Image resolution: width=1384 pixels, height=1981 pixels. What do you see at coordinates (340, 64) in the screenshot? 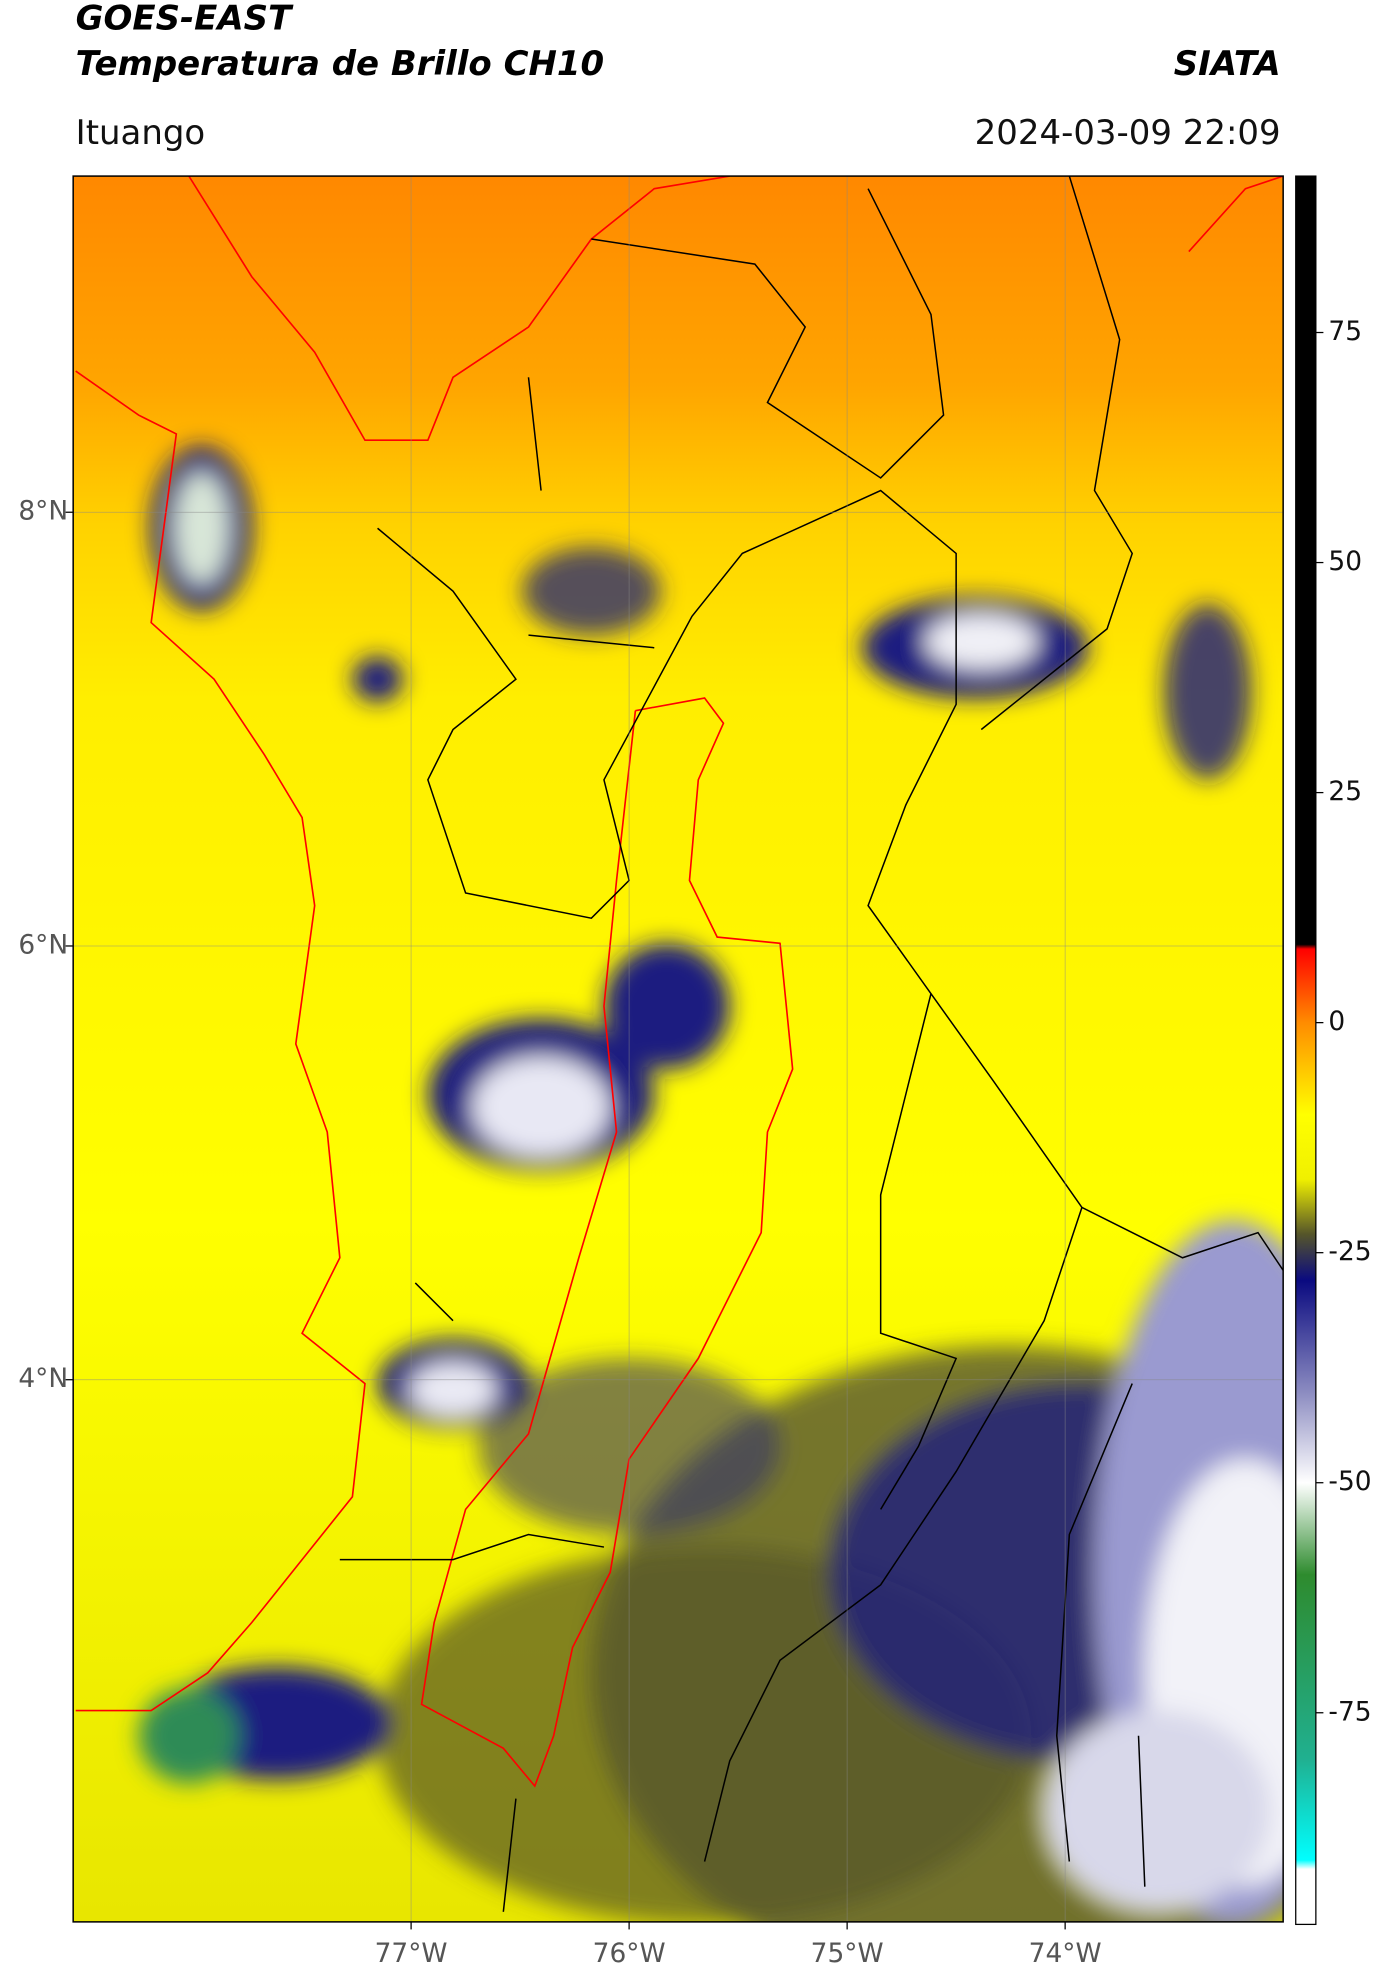
I see `subtitle: Temperatura de Brillo CH10` at bounding box center [340, 64].